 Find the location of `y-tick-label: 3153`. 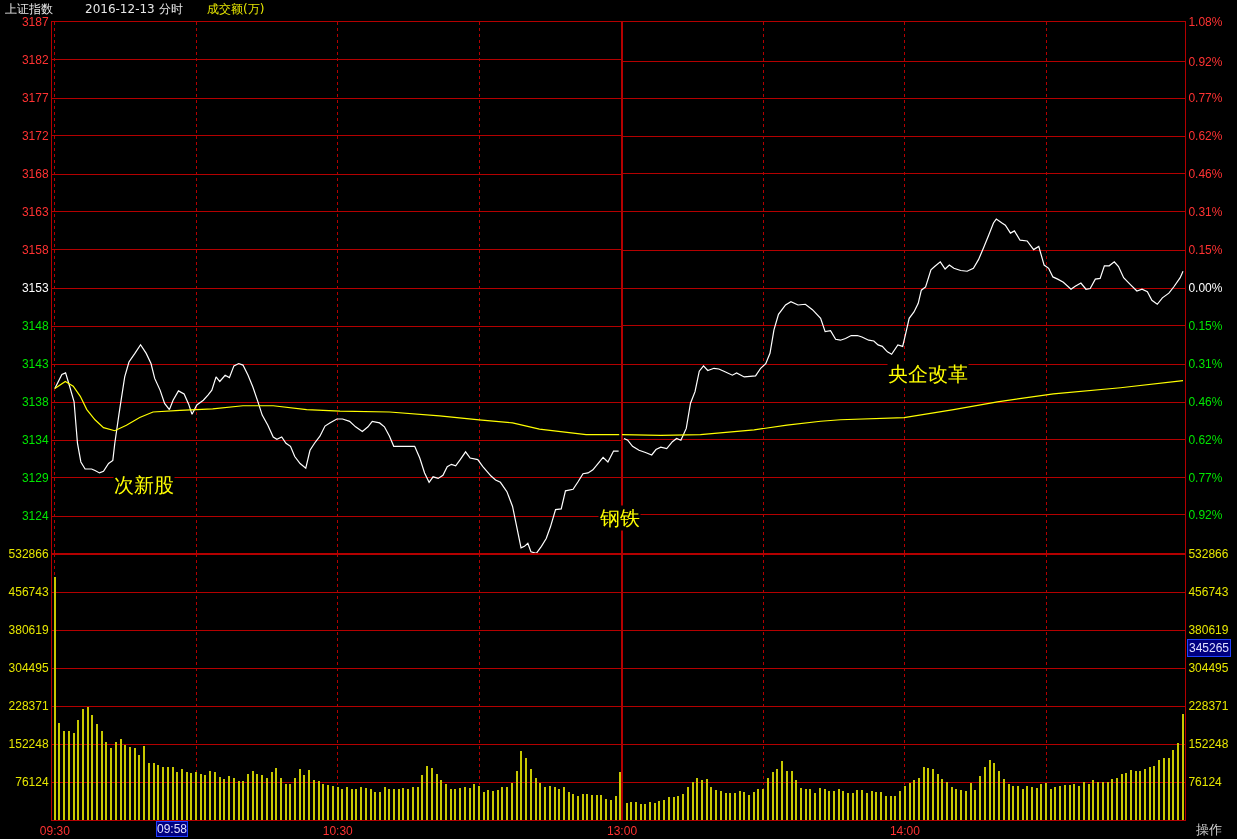

y-tick-label: 3153 is located at coordinates (35, 288).